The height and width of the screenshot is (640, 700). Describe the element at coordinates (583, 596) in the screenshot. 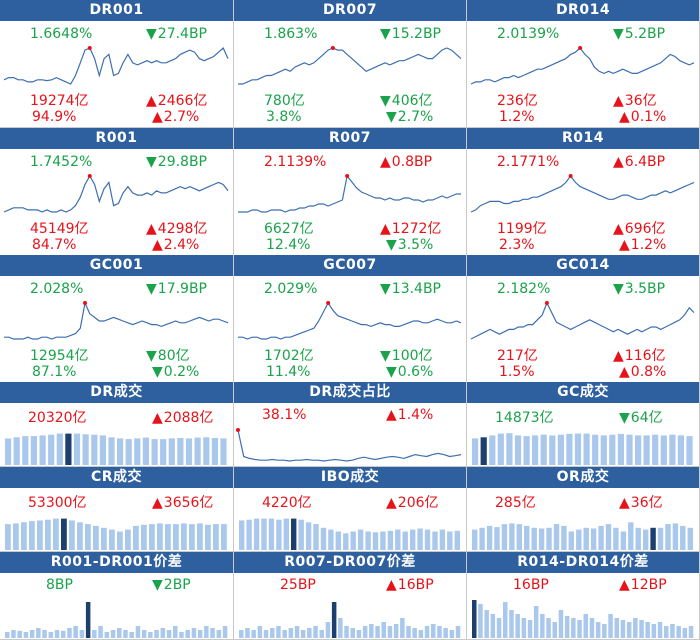

I see `r014-dr014-panel: R014-DR014价差 16BP 12BP` at that location.